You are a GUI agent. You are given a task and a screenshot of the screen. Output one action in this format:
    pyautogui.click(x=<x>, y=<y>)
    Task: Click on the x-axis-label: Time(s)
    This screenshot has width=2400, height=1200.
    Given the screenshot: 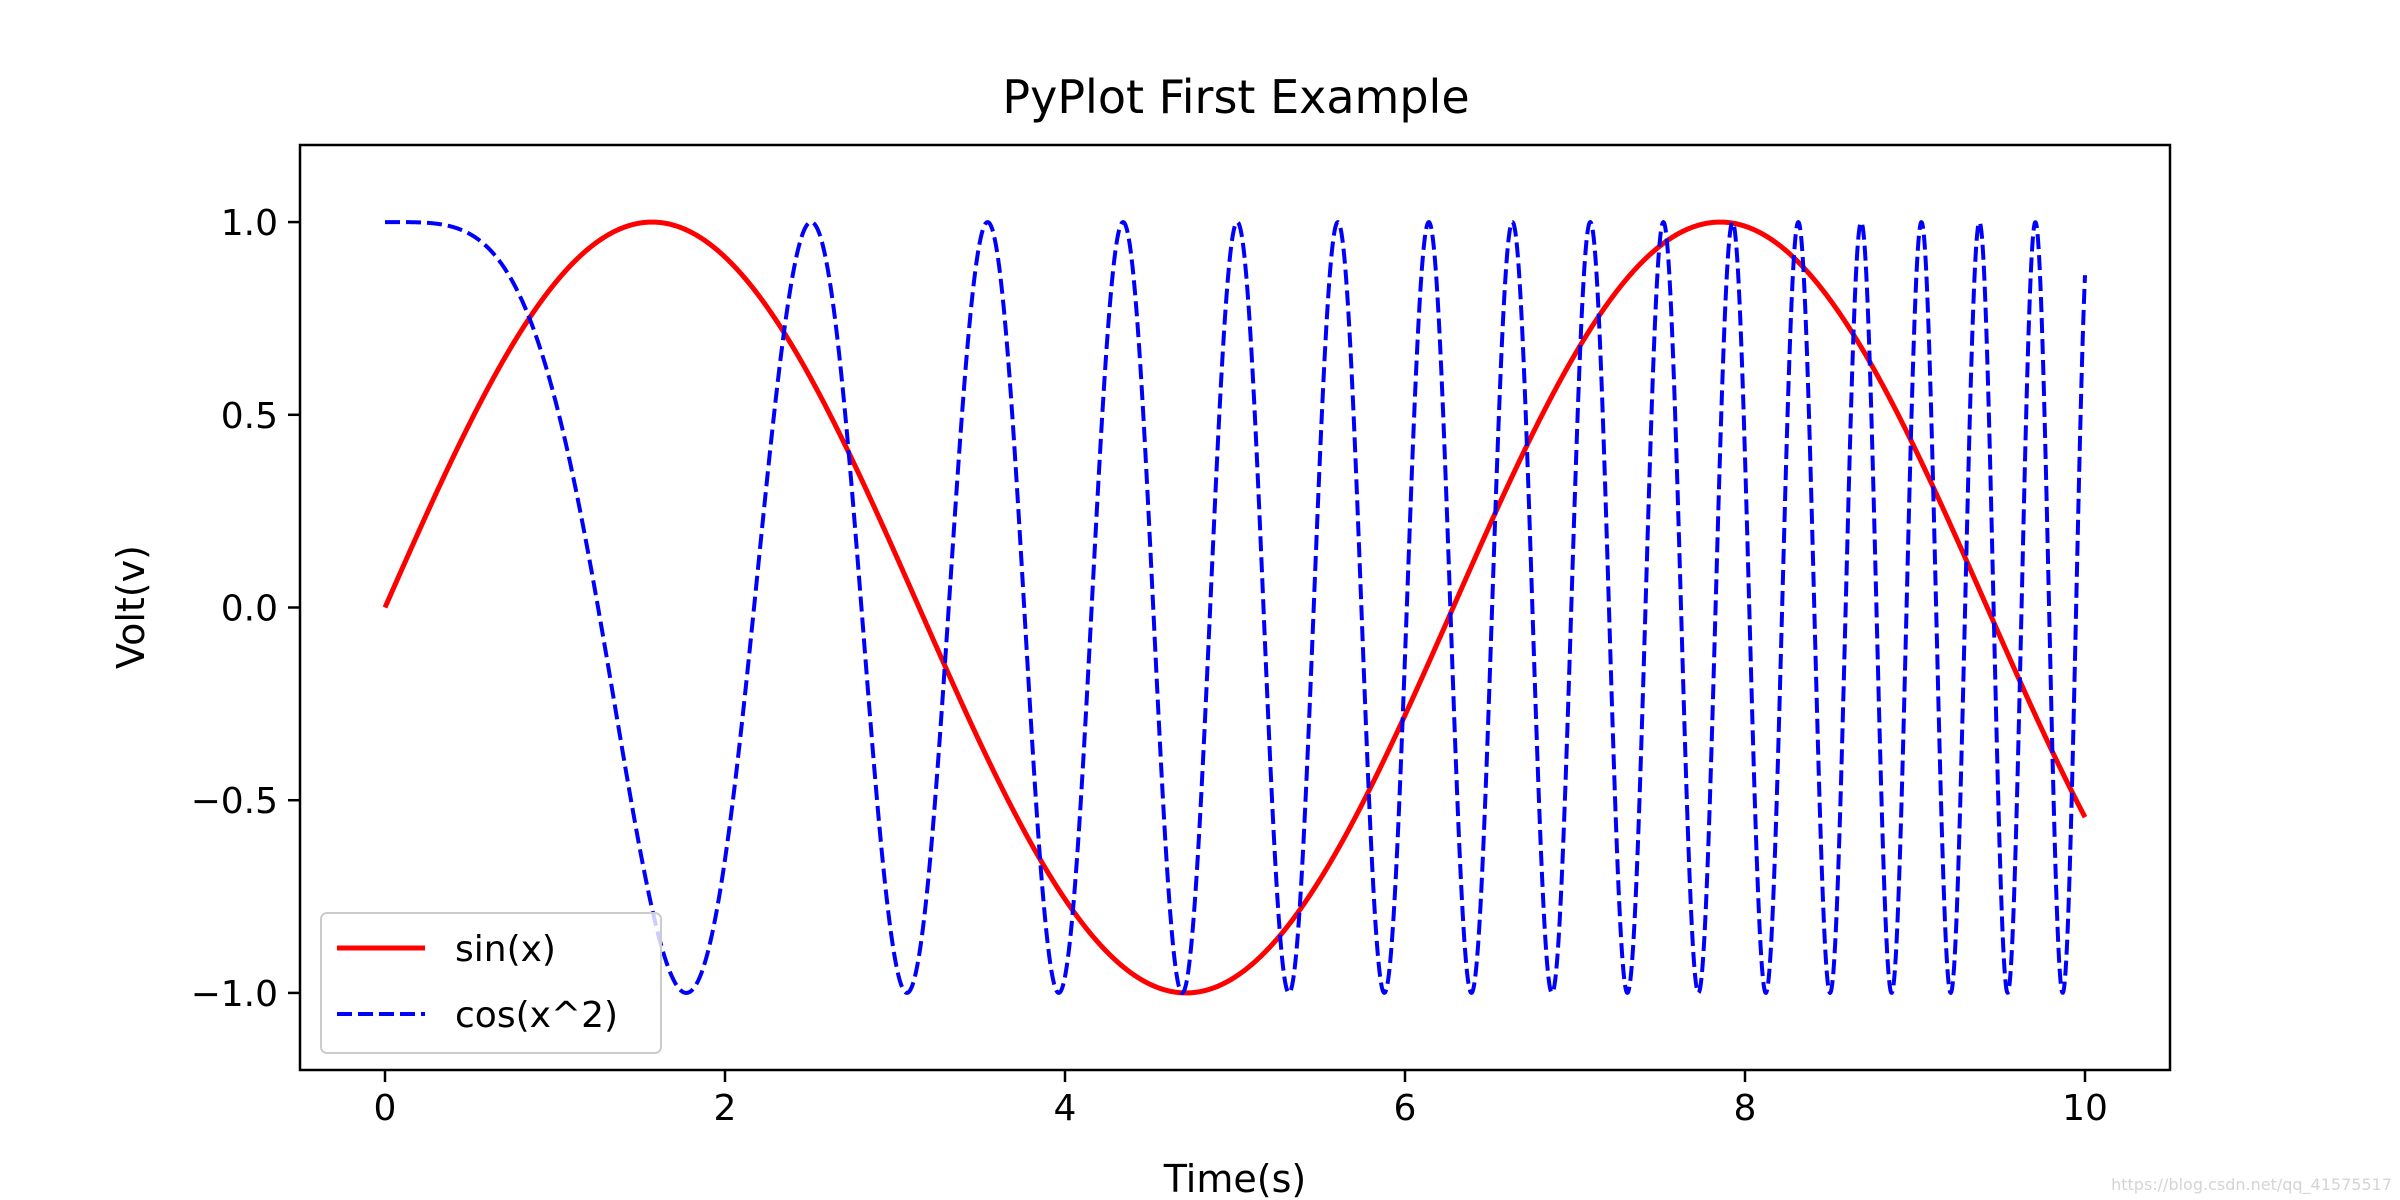 What is the action you would take?
    pyautogui.click(x=1234, y=1178)
    